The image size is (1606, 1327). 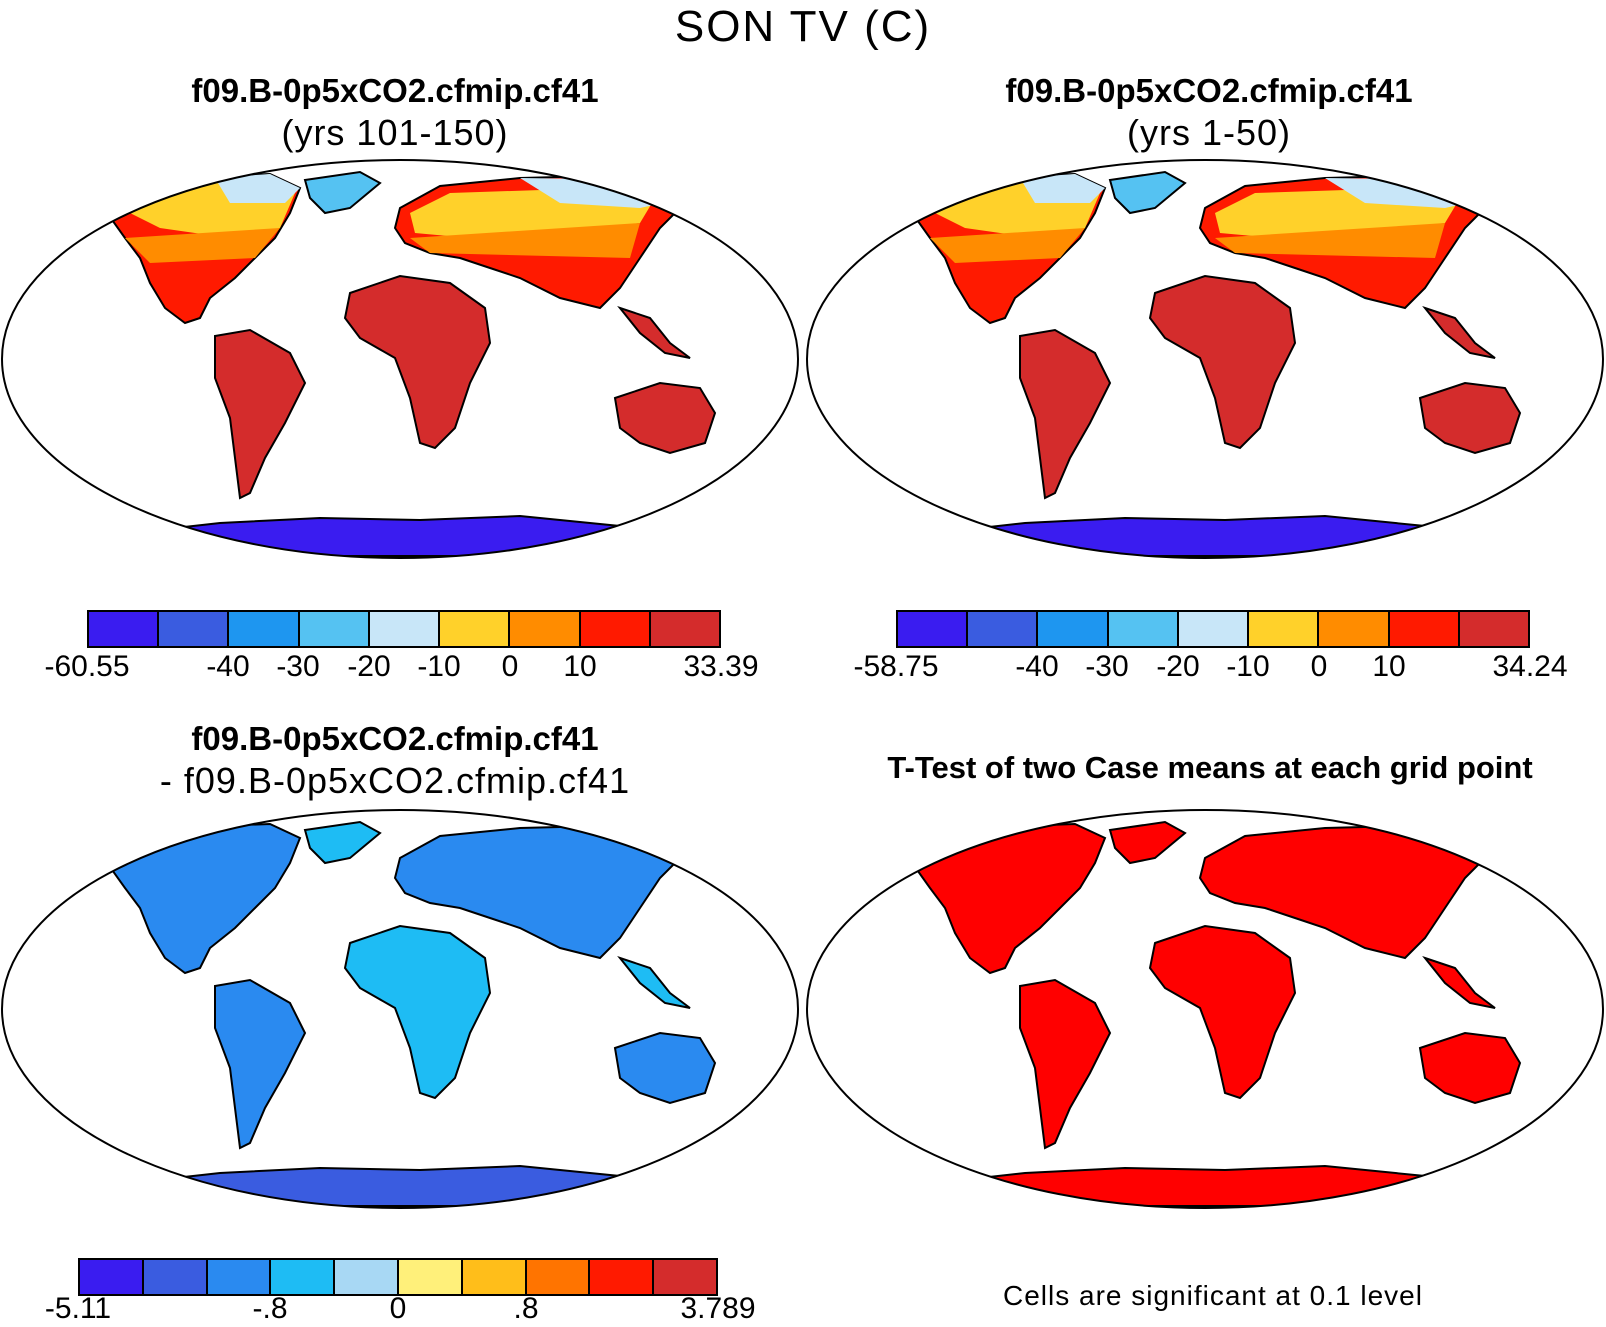 I want to click on panel2-tick: -10, so click(x=1248, y=666).